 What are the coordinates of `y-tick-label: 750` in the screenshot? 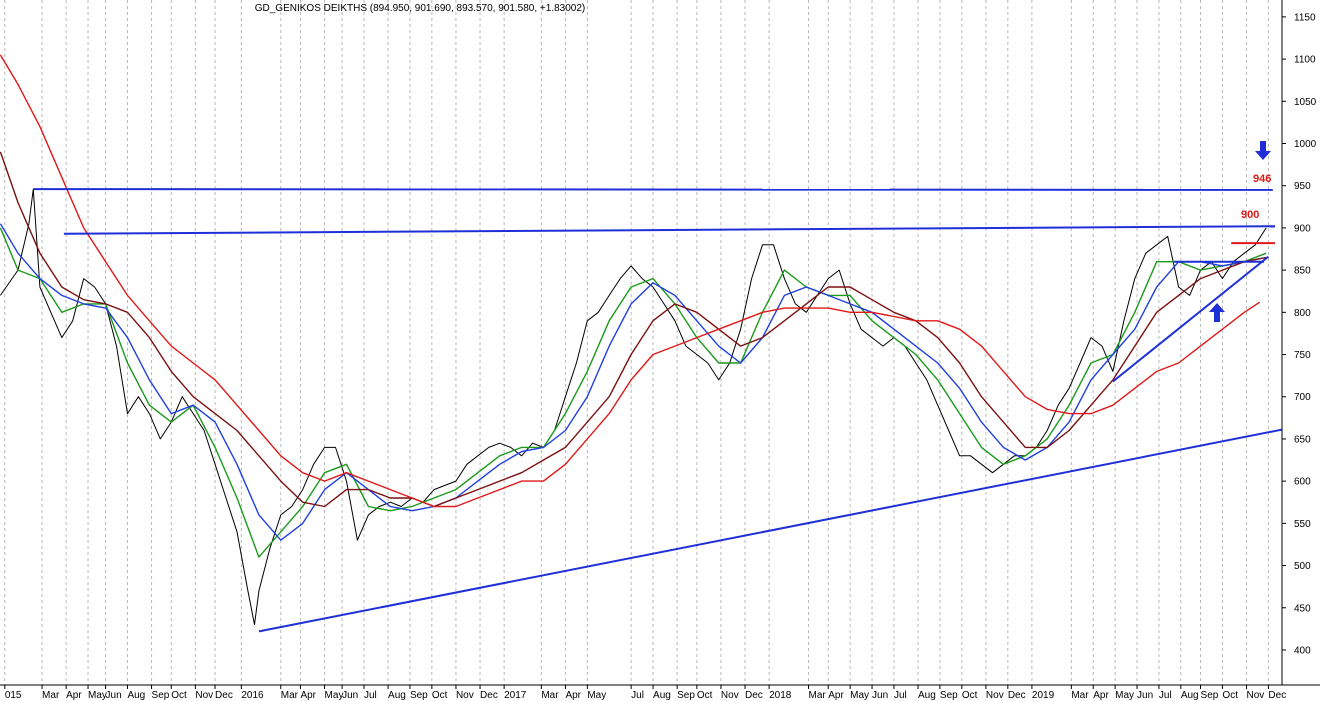 It's located at (1302, 355).